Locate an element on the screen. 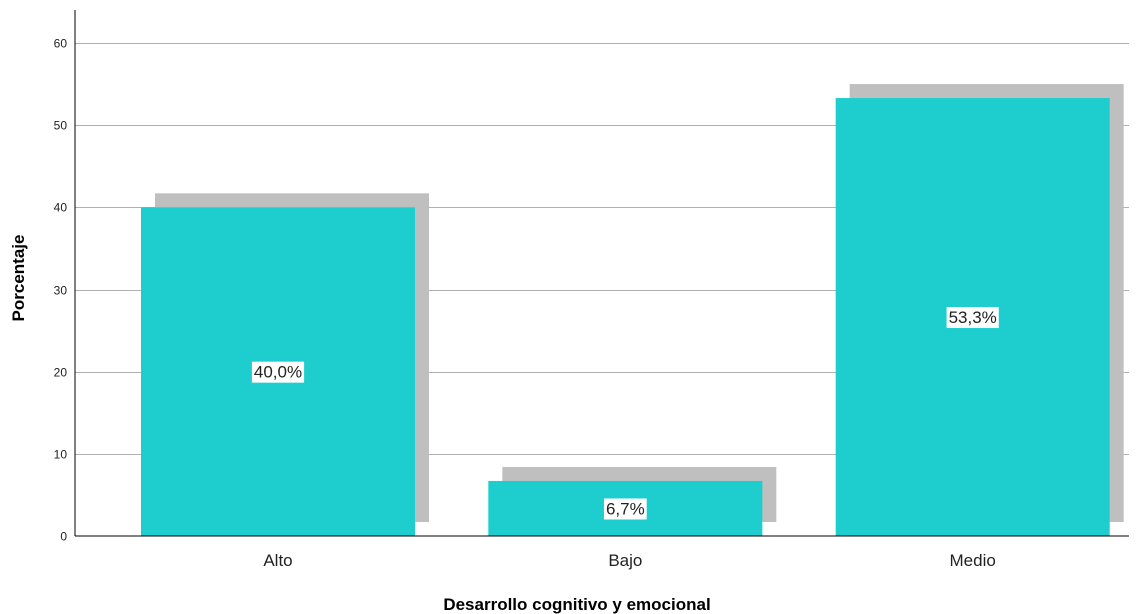 The image size is (1143, 614). x-axis-title: Desarrollo cognitivo y emocional is located at coordinates (576, 604).